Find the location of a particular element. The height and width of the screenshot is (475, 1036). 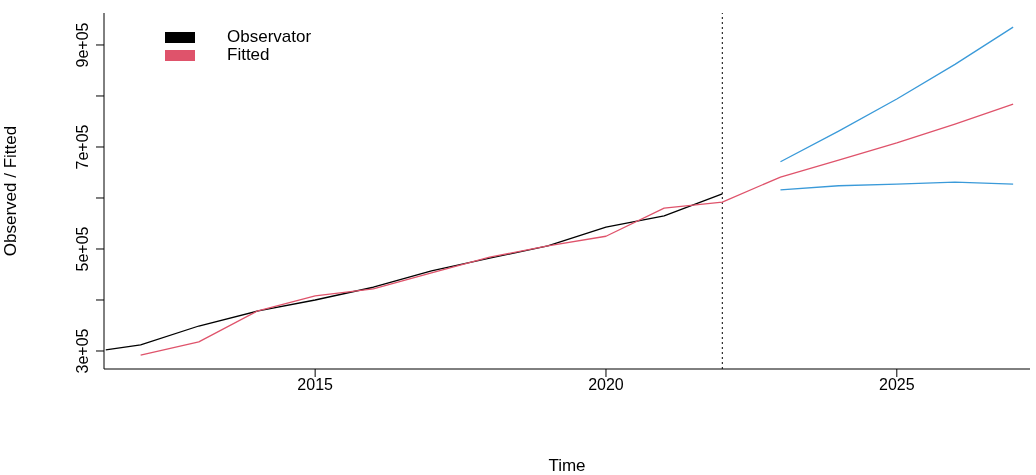

legend-label: Fitted is located at coordinates (248, 54).